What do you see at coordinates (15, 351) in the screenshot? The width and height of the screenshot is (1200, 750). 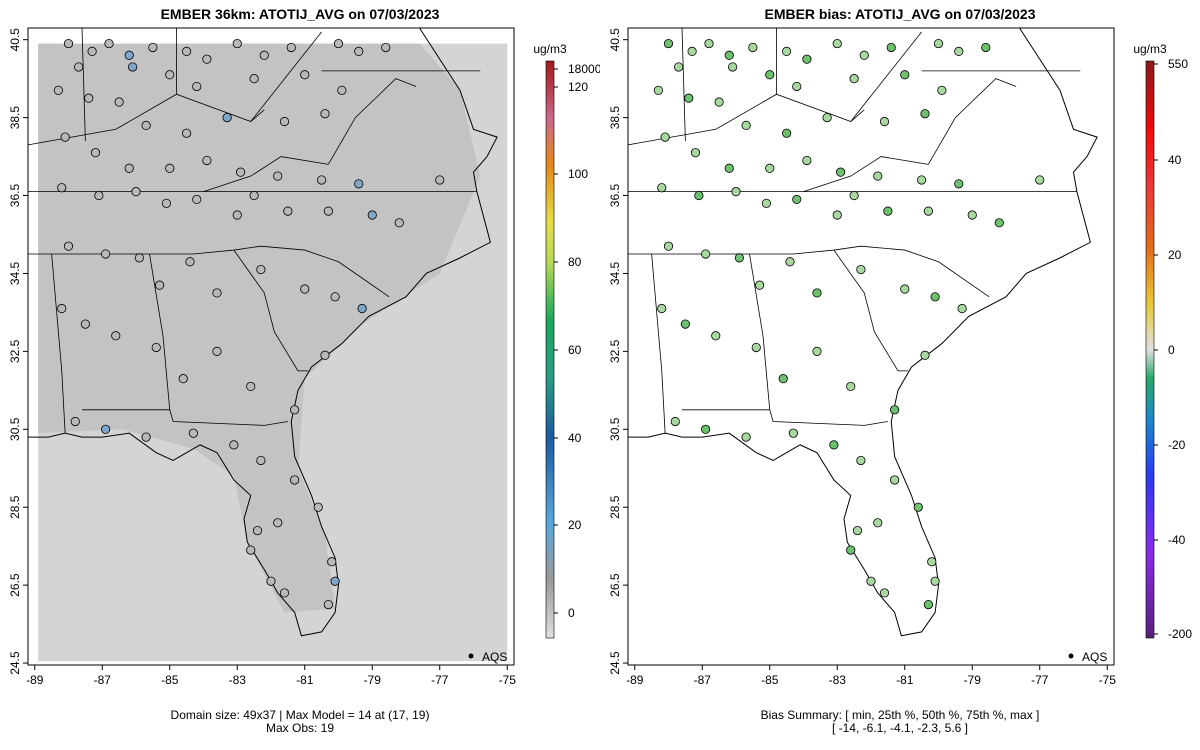 I see `y-tick-label: 32.5` at bounding box center [15, 351].